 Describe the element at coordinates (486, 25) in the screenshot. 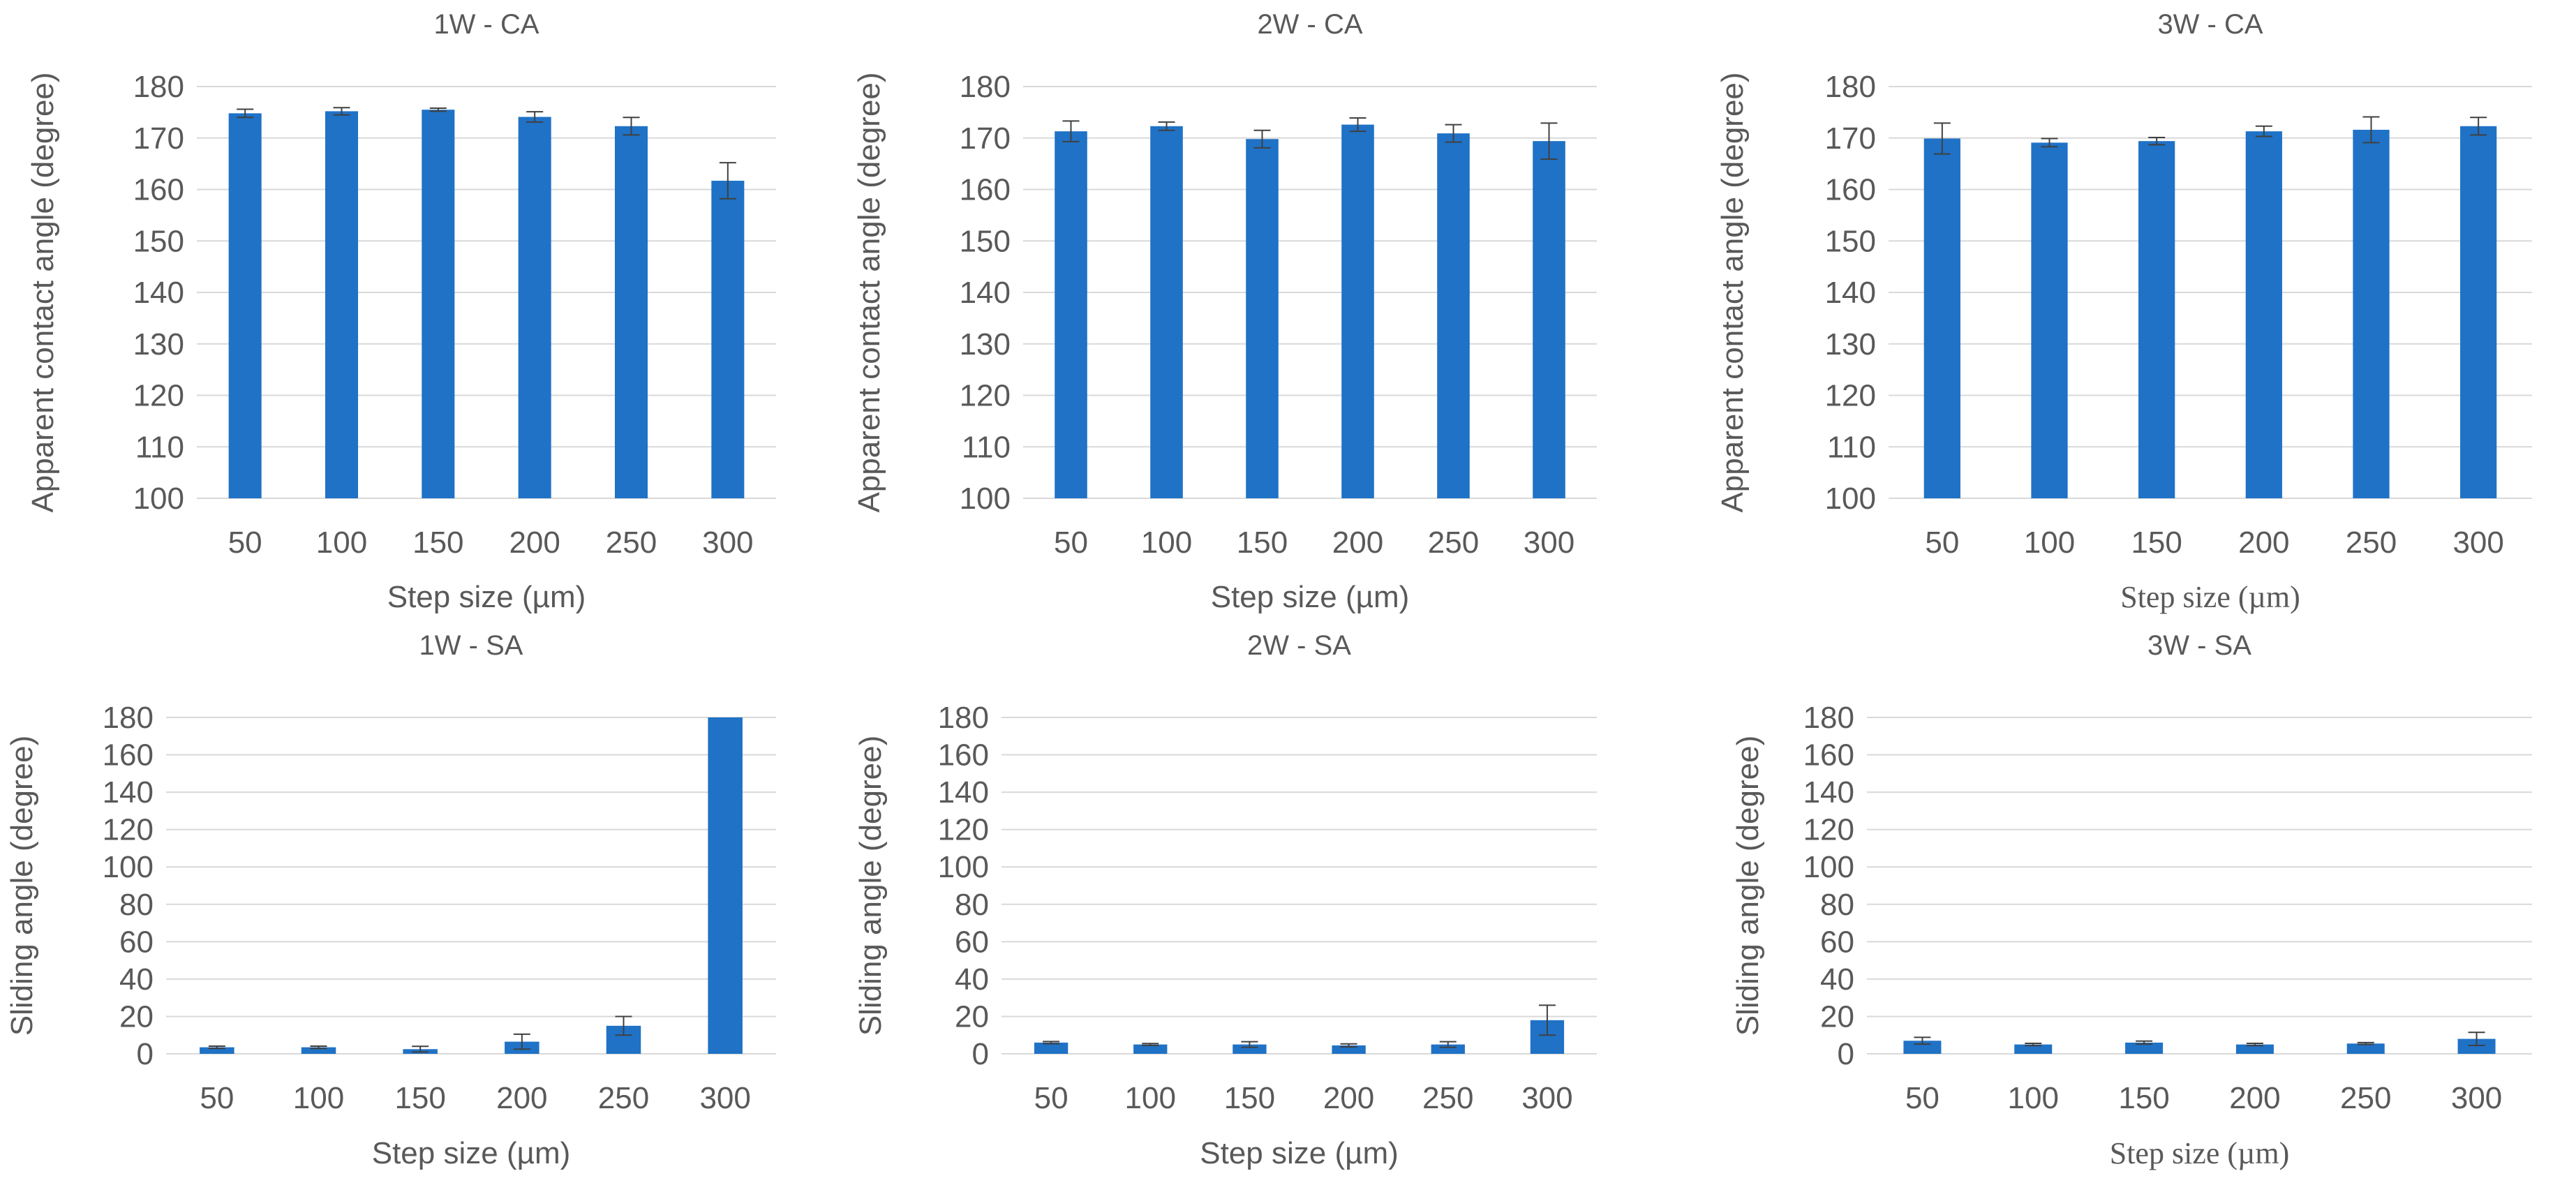

I see `chart-title: 1W - CA` at that location.